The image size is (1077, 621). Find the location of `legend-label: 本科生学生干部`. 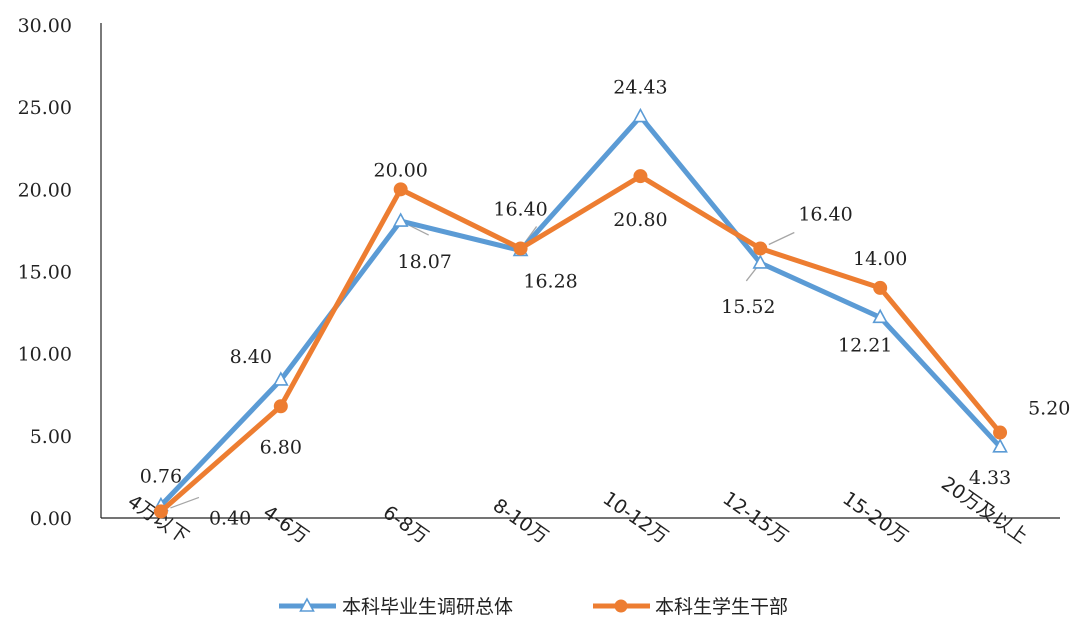

legend-label: 本科生学生干部 is located at coordinates (721, 607).